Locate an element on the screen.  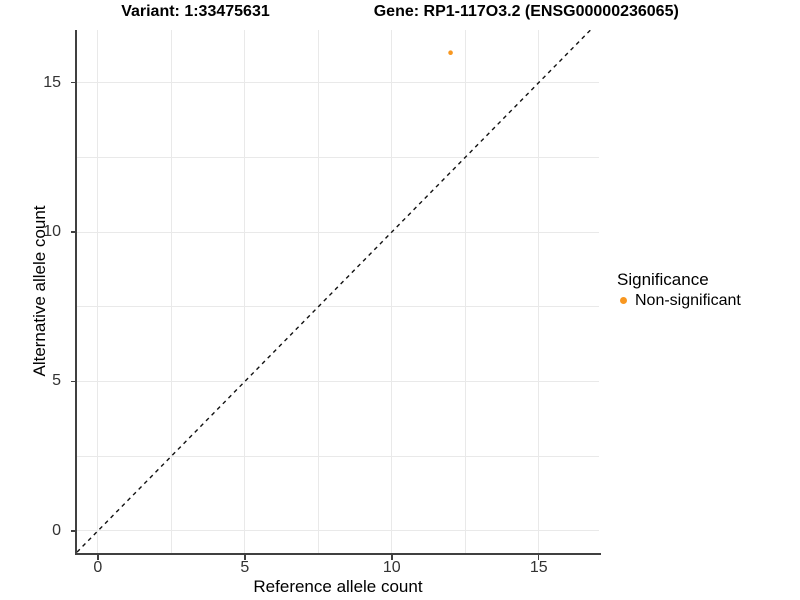
y-axis-ticks is located at coordinates (73, 291).